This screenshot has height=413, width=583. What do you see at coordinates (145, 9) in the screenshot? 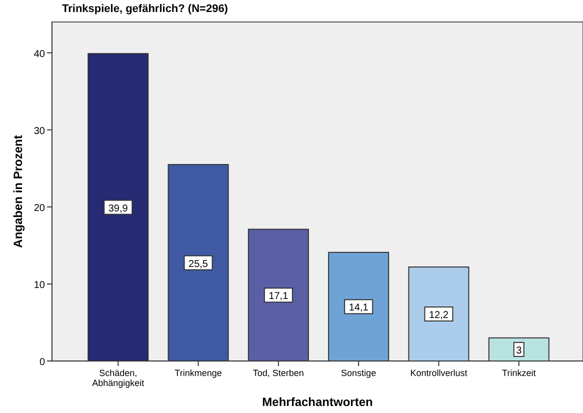
I see `chart-title: Trinkspiele, gefährlich? (N=296)` at bounding box center [145, 9].